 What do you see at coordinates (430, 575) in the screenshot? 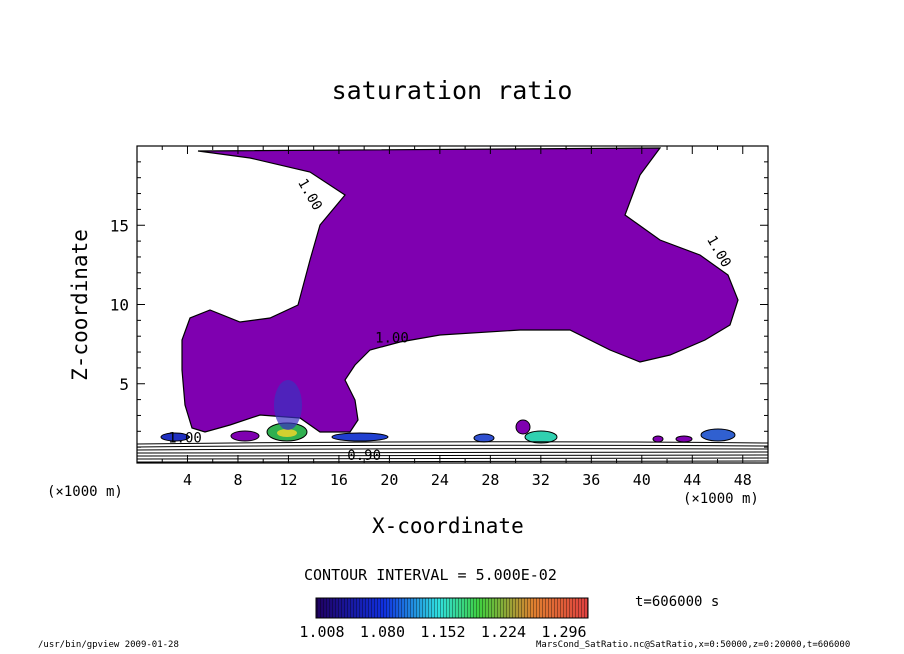
I see `contour-interval-label: CONTOUR INTERVAL = 5.000E-02` at bounding box center [430, 575].